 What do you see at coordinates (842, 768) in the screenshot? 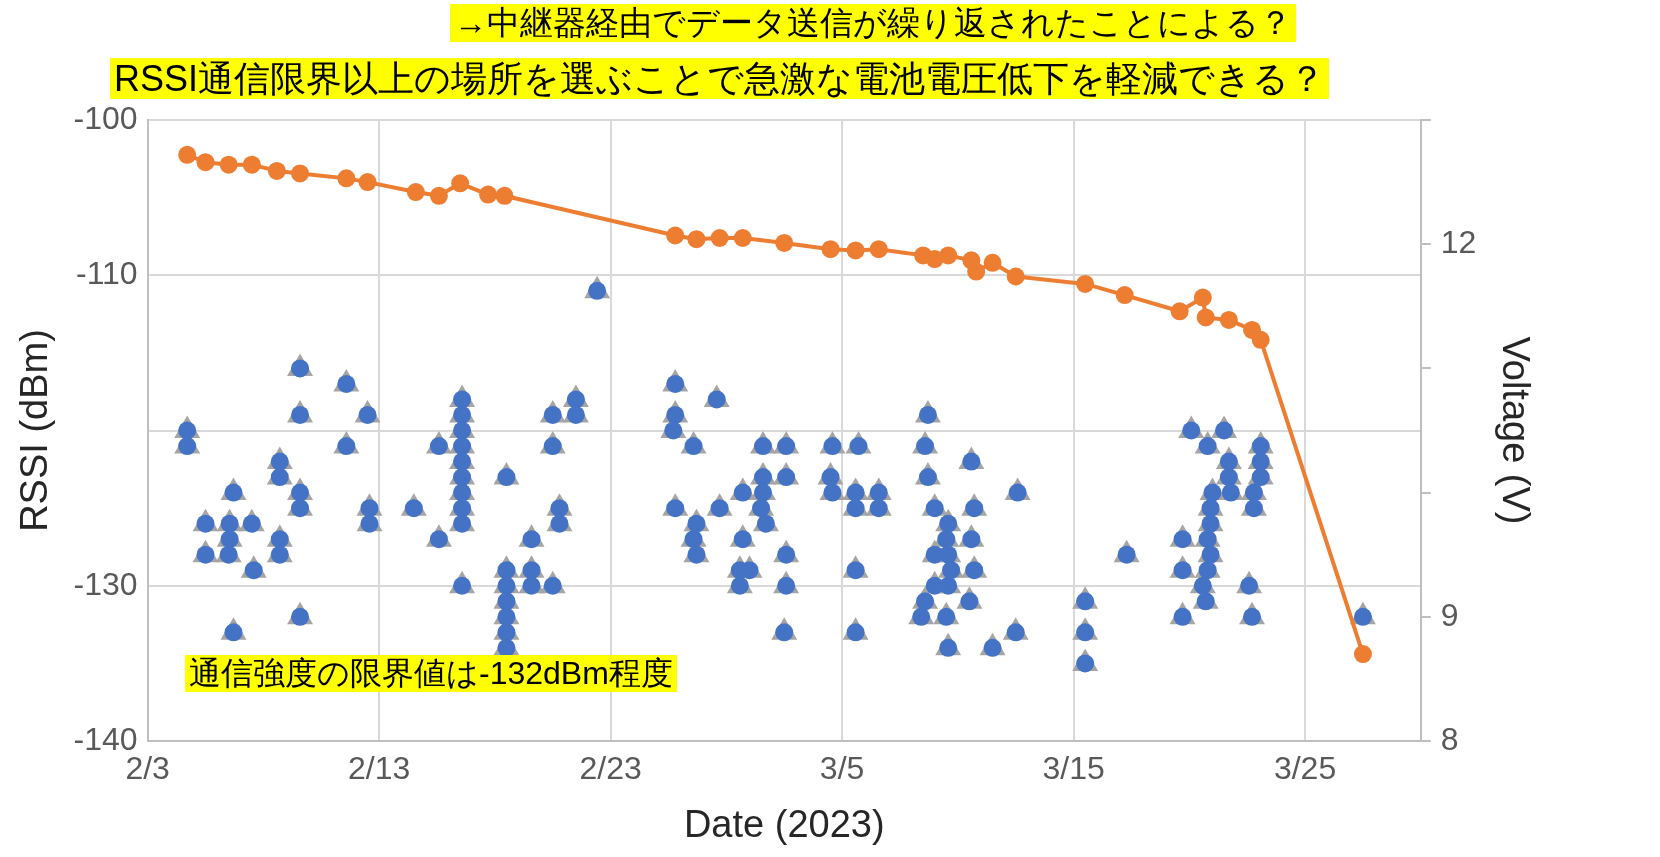
I see `x-tick-label: 3/5` at bounding box center [842, 768].